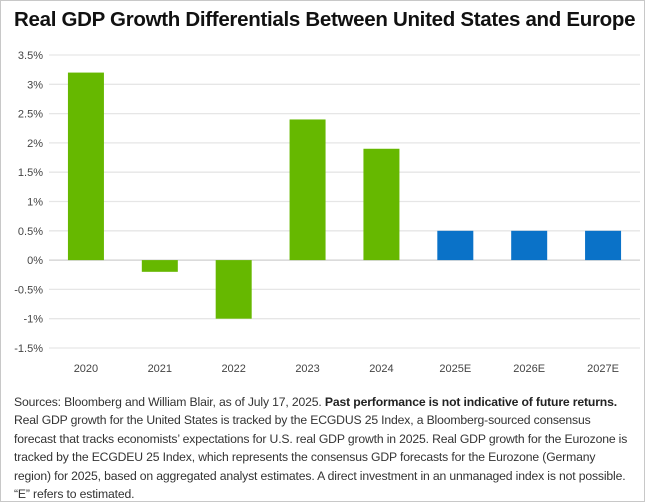 The height and width of the screenshot is (503, 645). What do you see at coordinates (455, 245) in the screenshot?
I see `bar-2025E` at bounding box center [455, 245].